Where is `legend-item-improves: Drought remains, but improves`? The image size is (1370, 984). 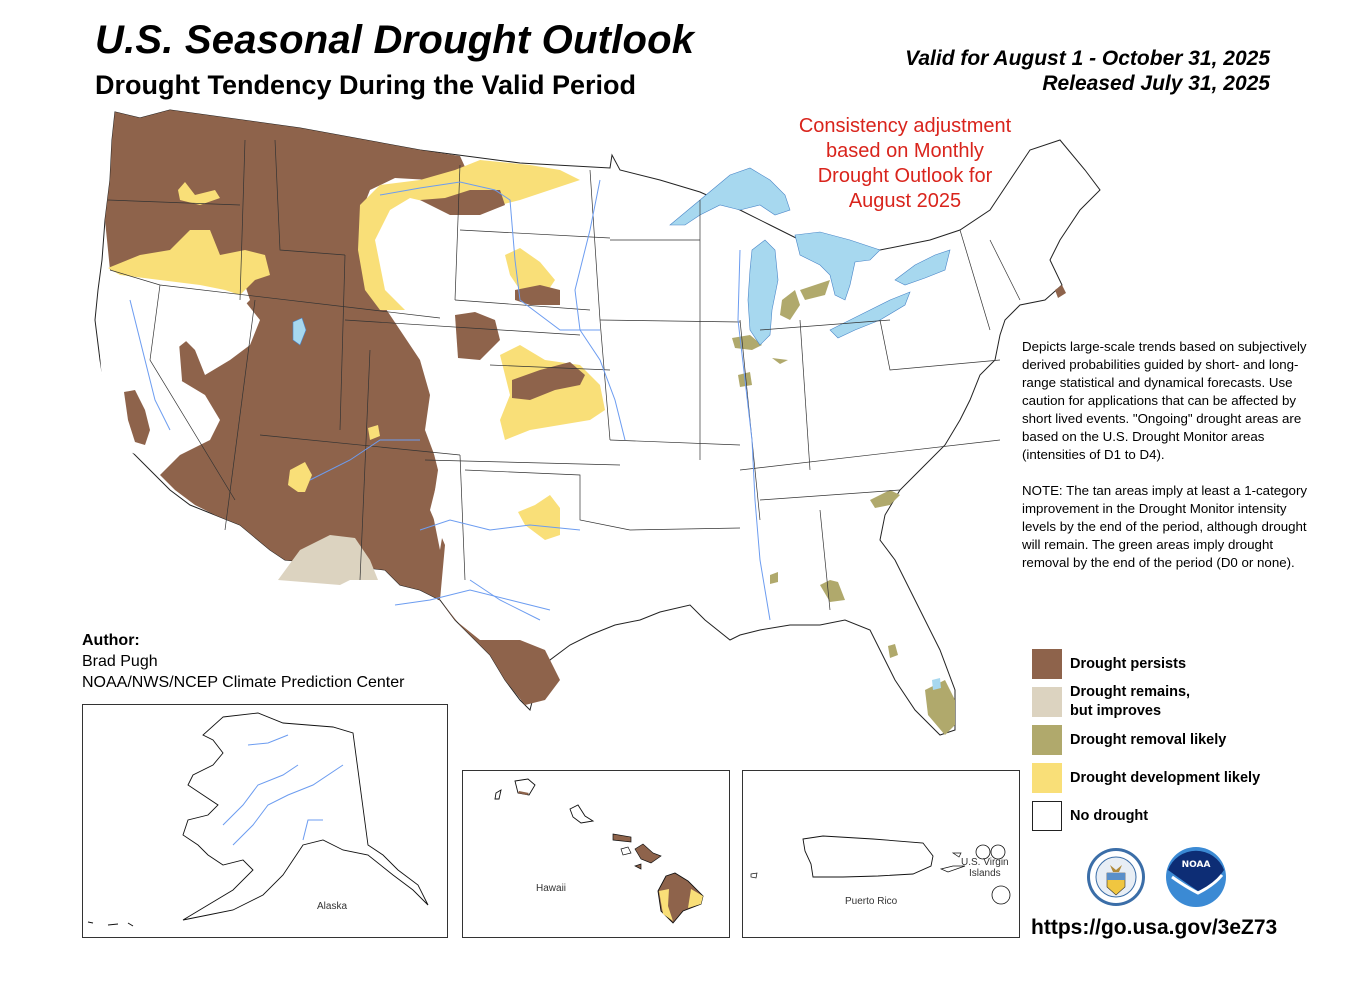
legend-item-improves: Drought remains, but improves is located at coordinates (1146, 702).